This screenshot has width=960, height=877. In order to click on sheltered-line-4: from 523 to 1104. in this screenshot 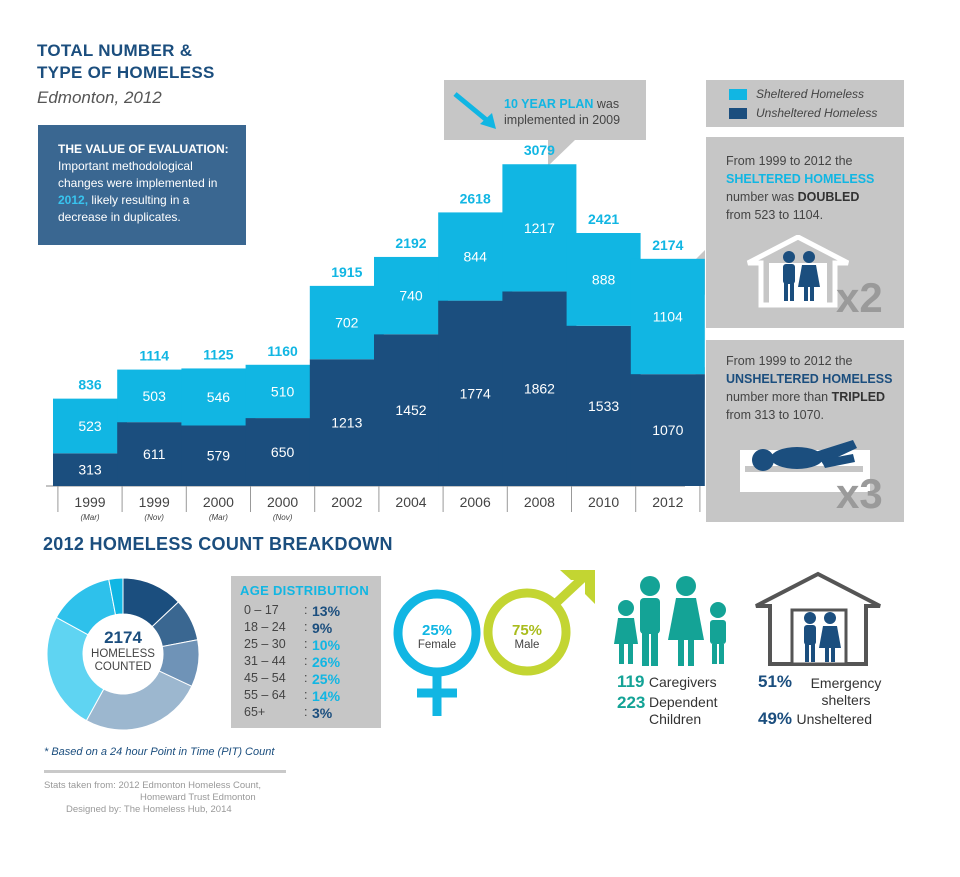, I will do `click(775, 215)`.